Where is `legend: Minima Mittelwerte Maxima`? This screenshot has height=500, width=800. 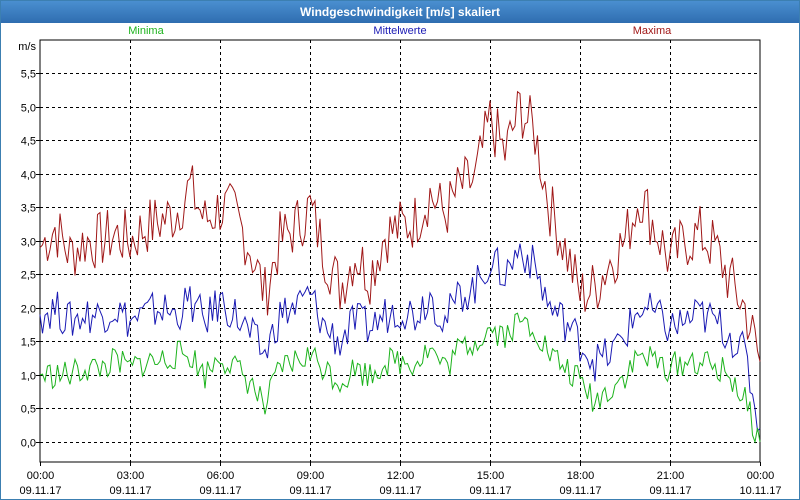 legend: Minima Mittelwerte Maxima is located at coordinates (400, 31).